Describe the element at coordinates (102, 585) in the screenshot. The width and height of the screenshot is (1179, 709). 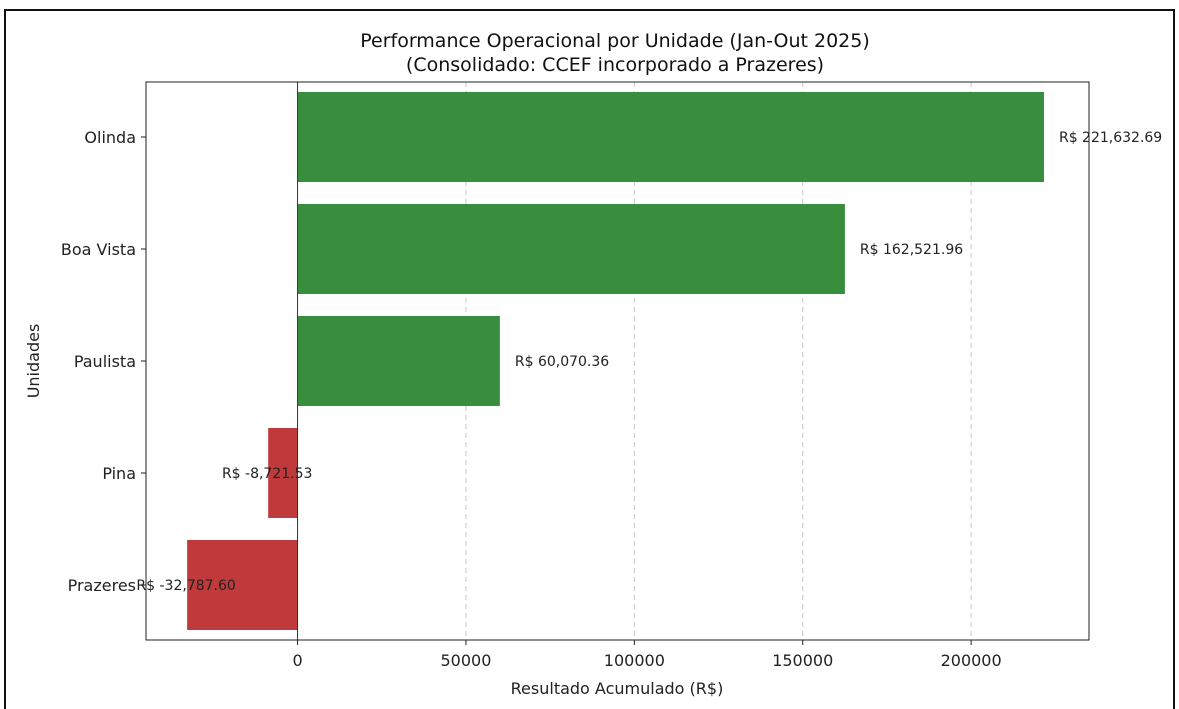
I see `y-tick-label: Prazeres` at that location.